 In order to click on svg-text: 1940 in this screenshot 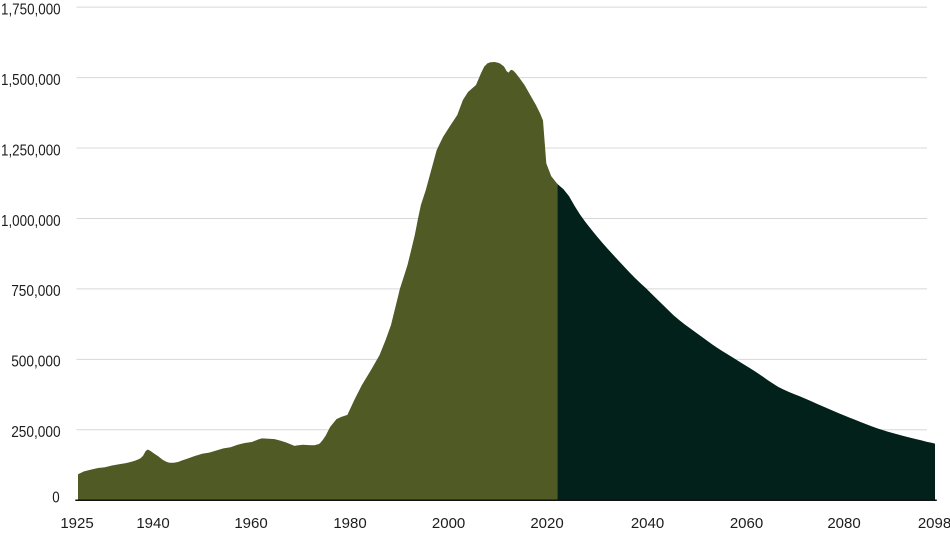, I will do `click(152, 523)`.